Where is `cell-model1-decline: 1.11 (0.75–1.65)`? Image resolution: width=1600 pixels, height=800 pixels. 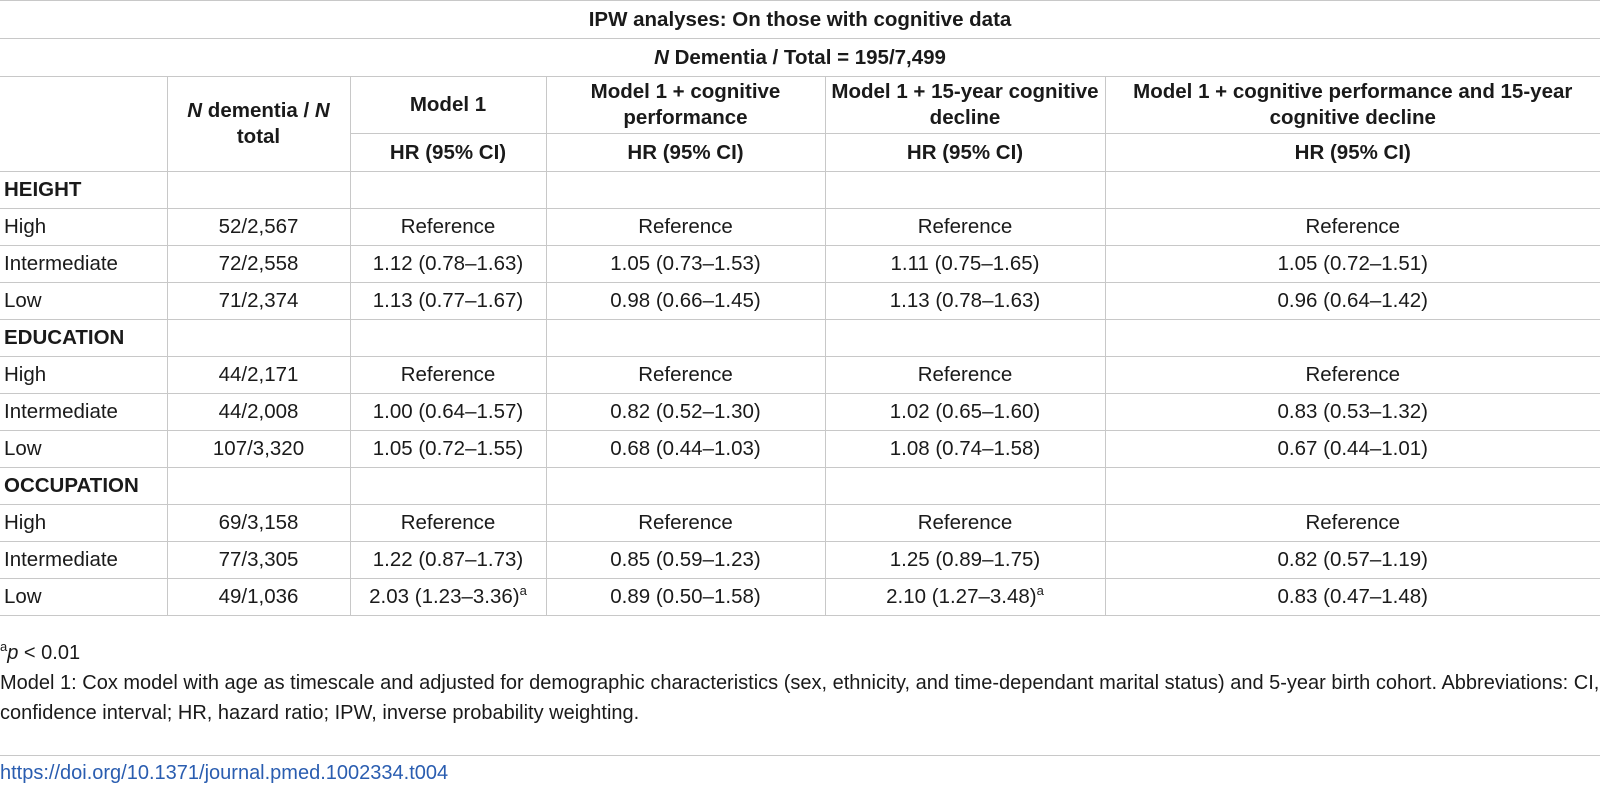 cell-model1-decline: 1.11 (0.75–1.65) is located at coordinates (965, 264).